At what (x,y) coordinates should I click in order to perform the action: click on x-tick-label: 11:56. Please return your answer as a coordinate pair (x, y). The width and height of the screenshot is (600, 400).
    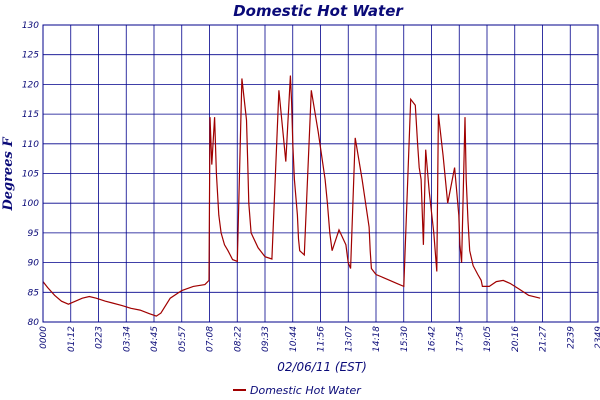
    Looking at the image, I should click on (322, 339).